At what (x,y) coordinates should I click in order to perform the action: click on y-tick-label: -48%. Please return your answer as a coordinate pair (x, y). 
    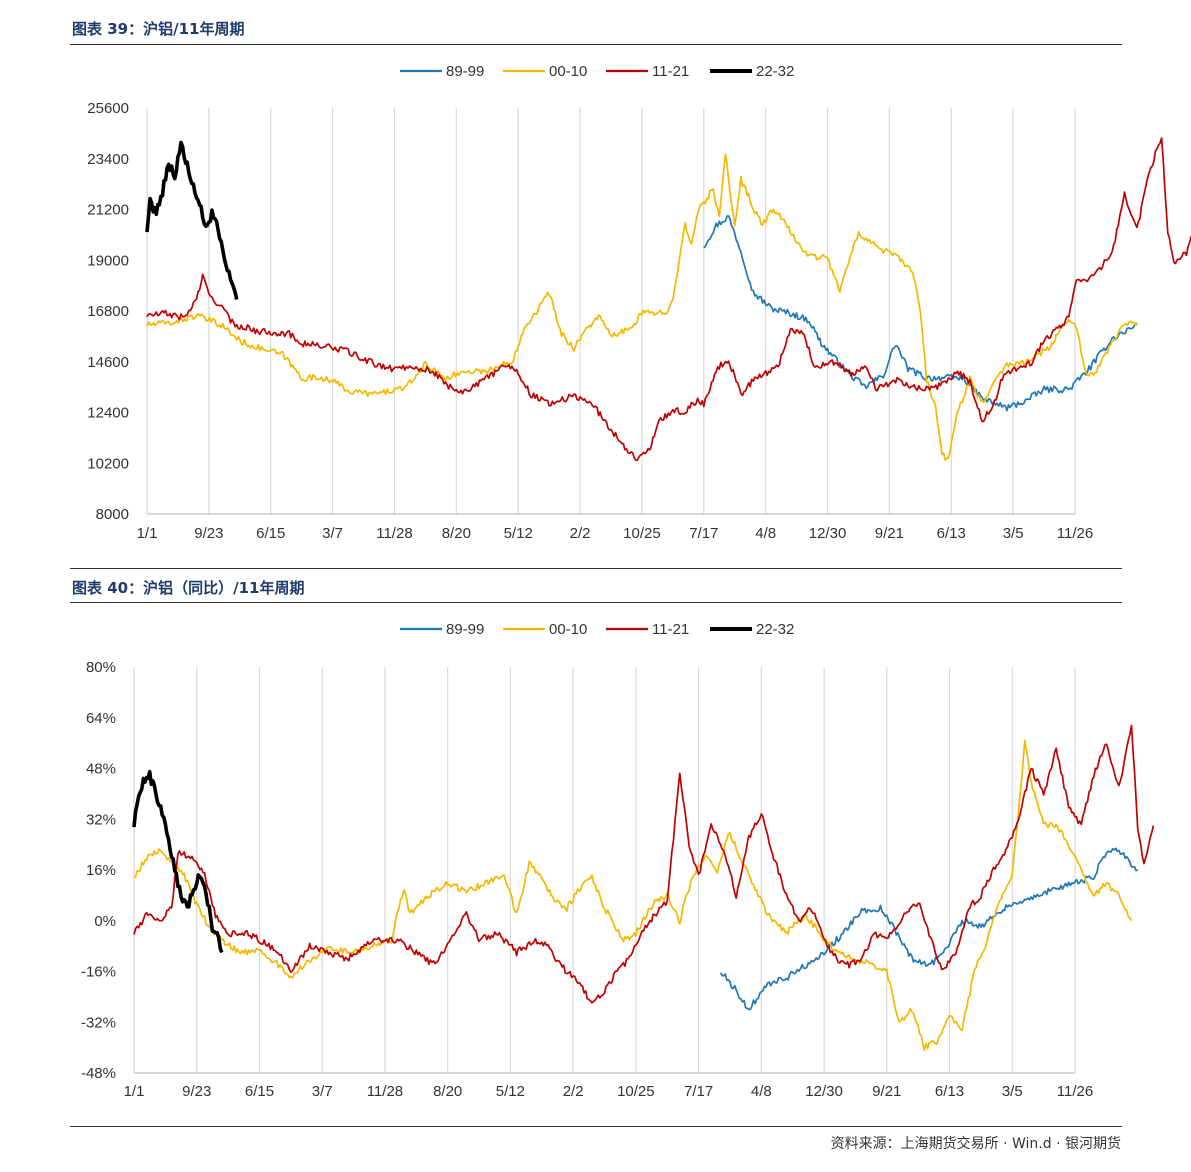
    Looking at the image, I should click on (98, 1073).